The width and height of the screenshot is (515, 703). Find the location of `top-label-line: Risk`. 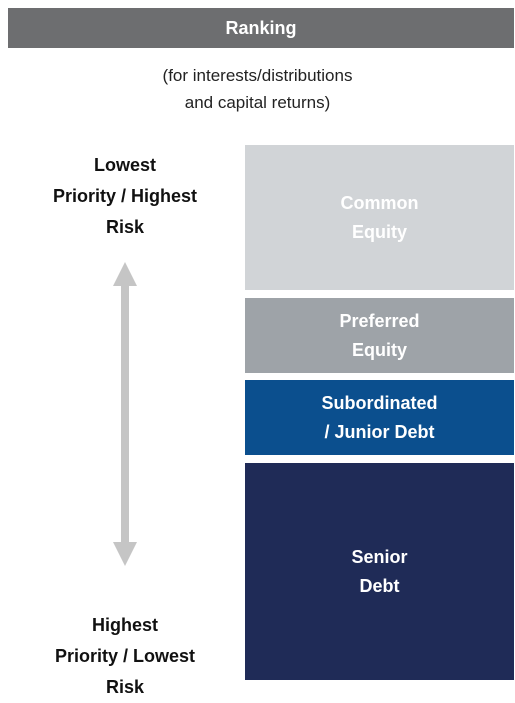

top-label-line: Risk is located at coordinates (125, 227).